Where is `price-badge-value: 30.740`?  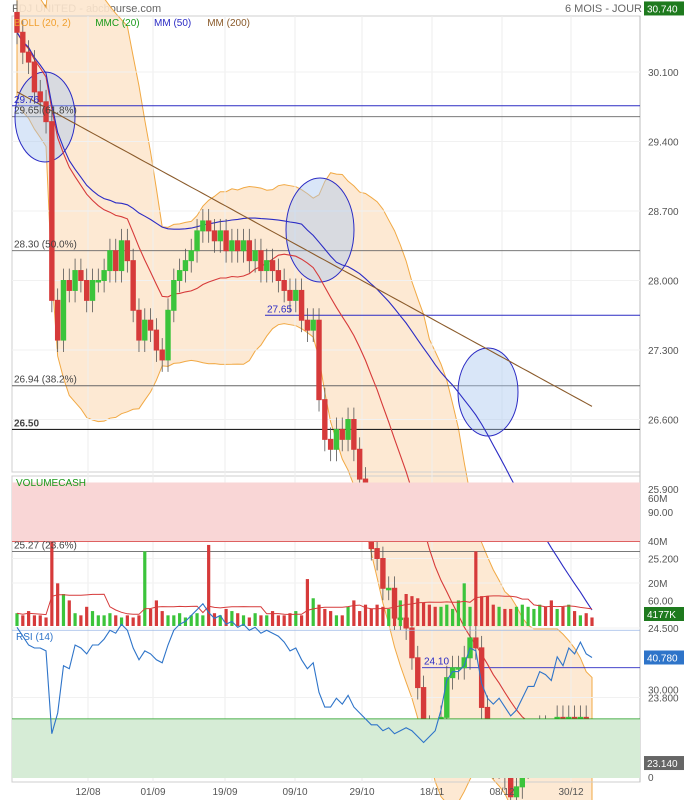 price-badge-value: 30.740 is located at coordinates (662, 9).